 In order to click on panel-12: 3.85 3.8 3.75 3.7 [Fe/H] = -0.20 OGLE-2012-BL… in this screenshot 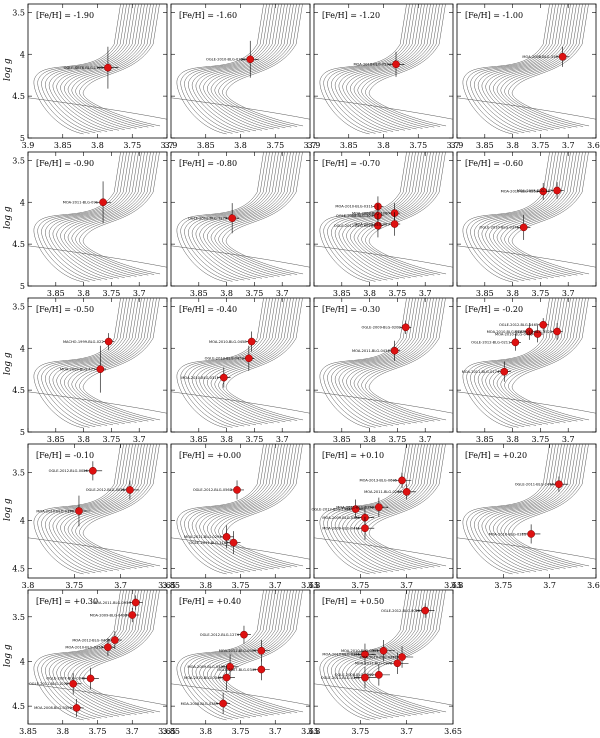, I will do `click(526, 370)`.